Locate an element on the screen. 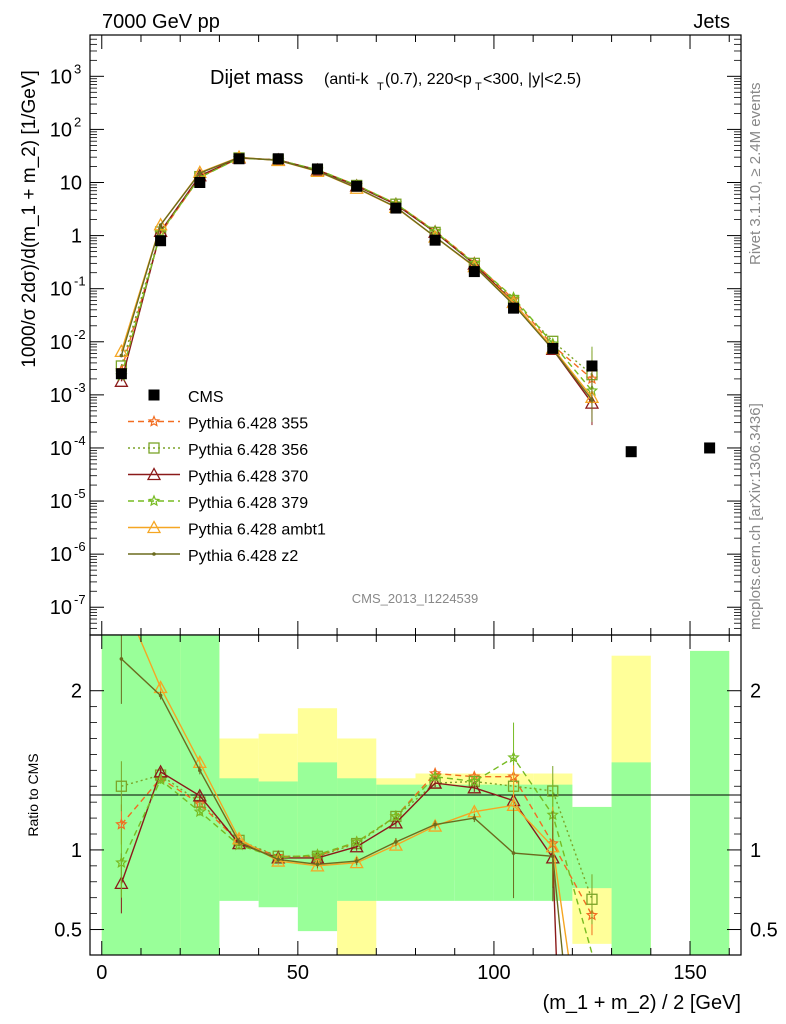 This screenshot has height=1024, width=786. ratio-ytick-label-right: 1 is located at coordinates (755, 851).